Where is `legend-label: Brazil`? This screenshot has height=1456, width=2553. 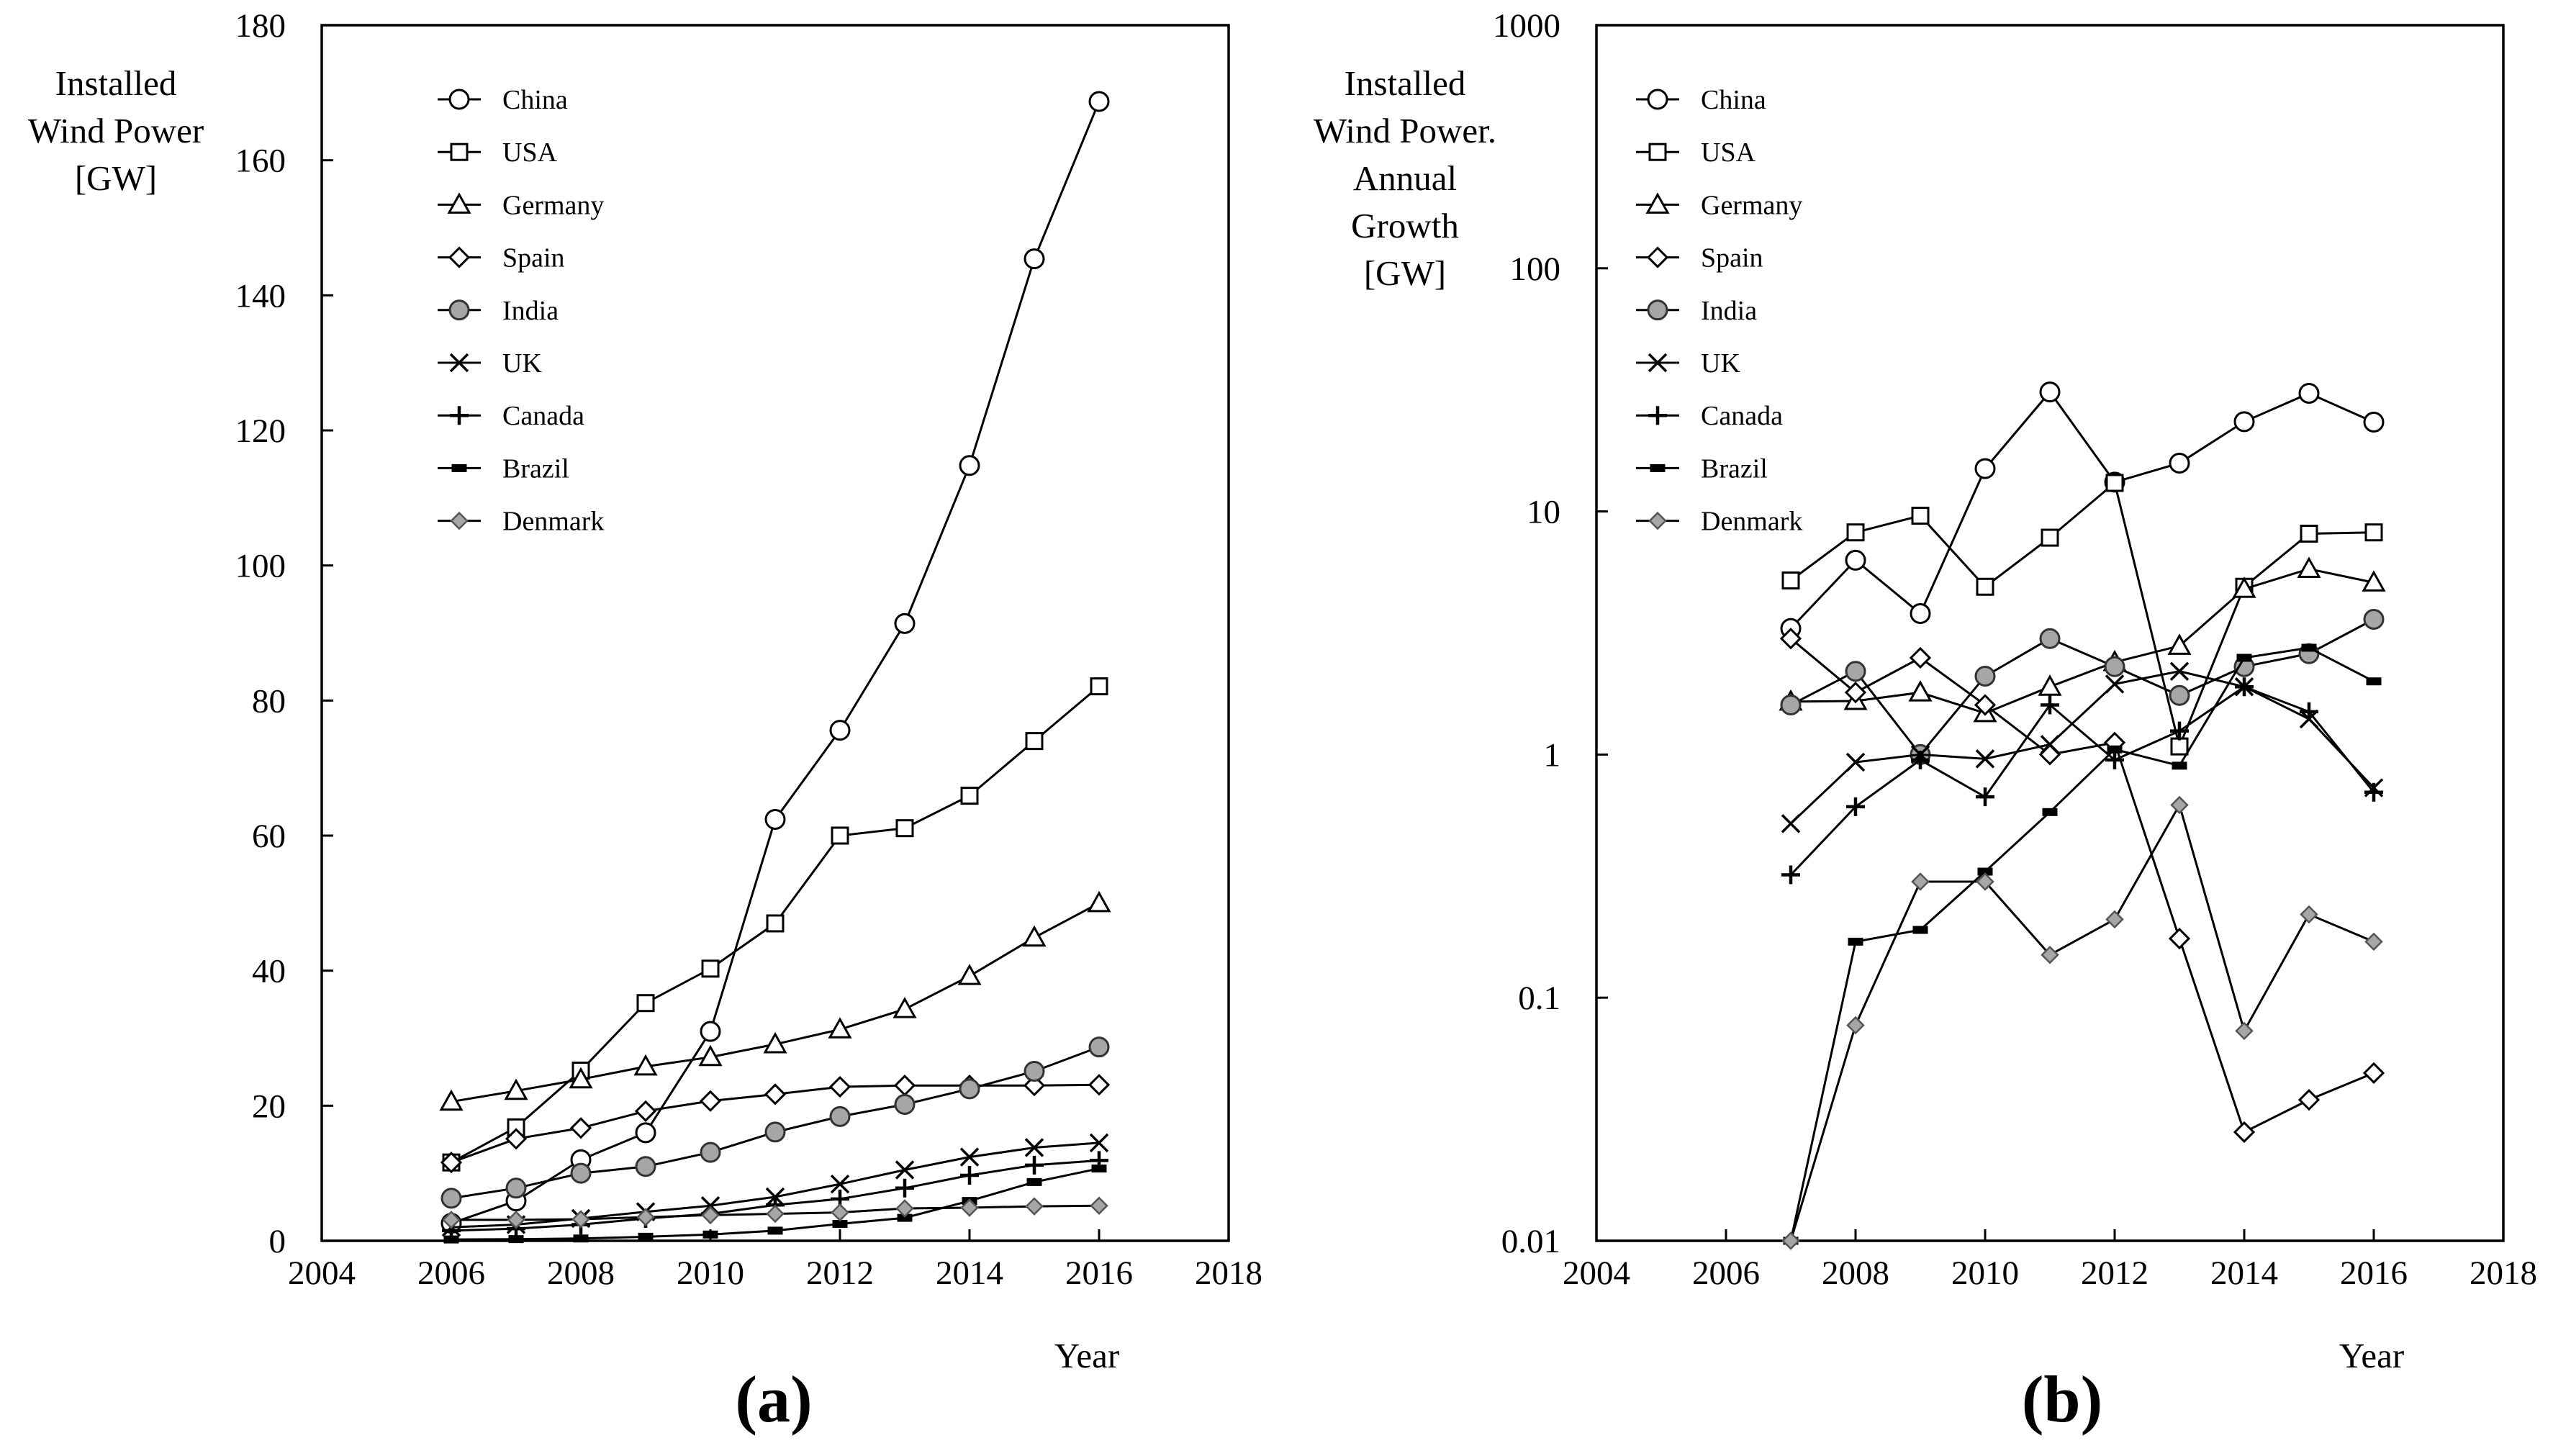 legend-label: Brazil is located at coordinates (535, 469).